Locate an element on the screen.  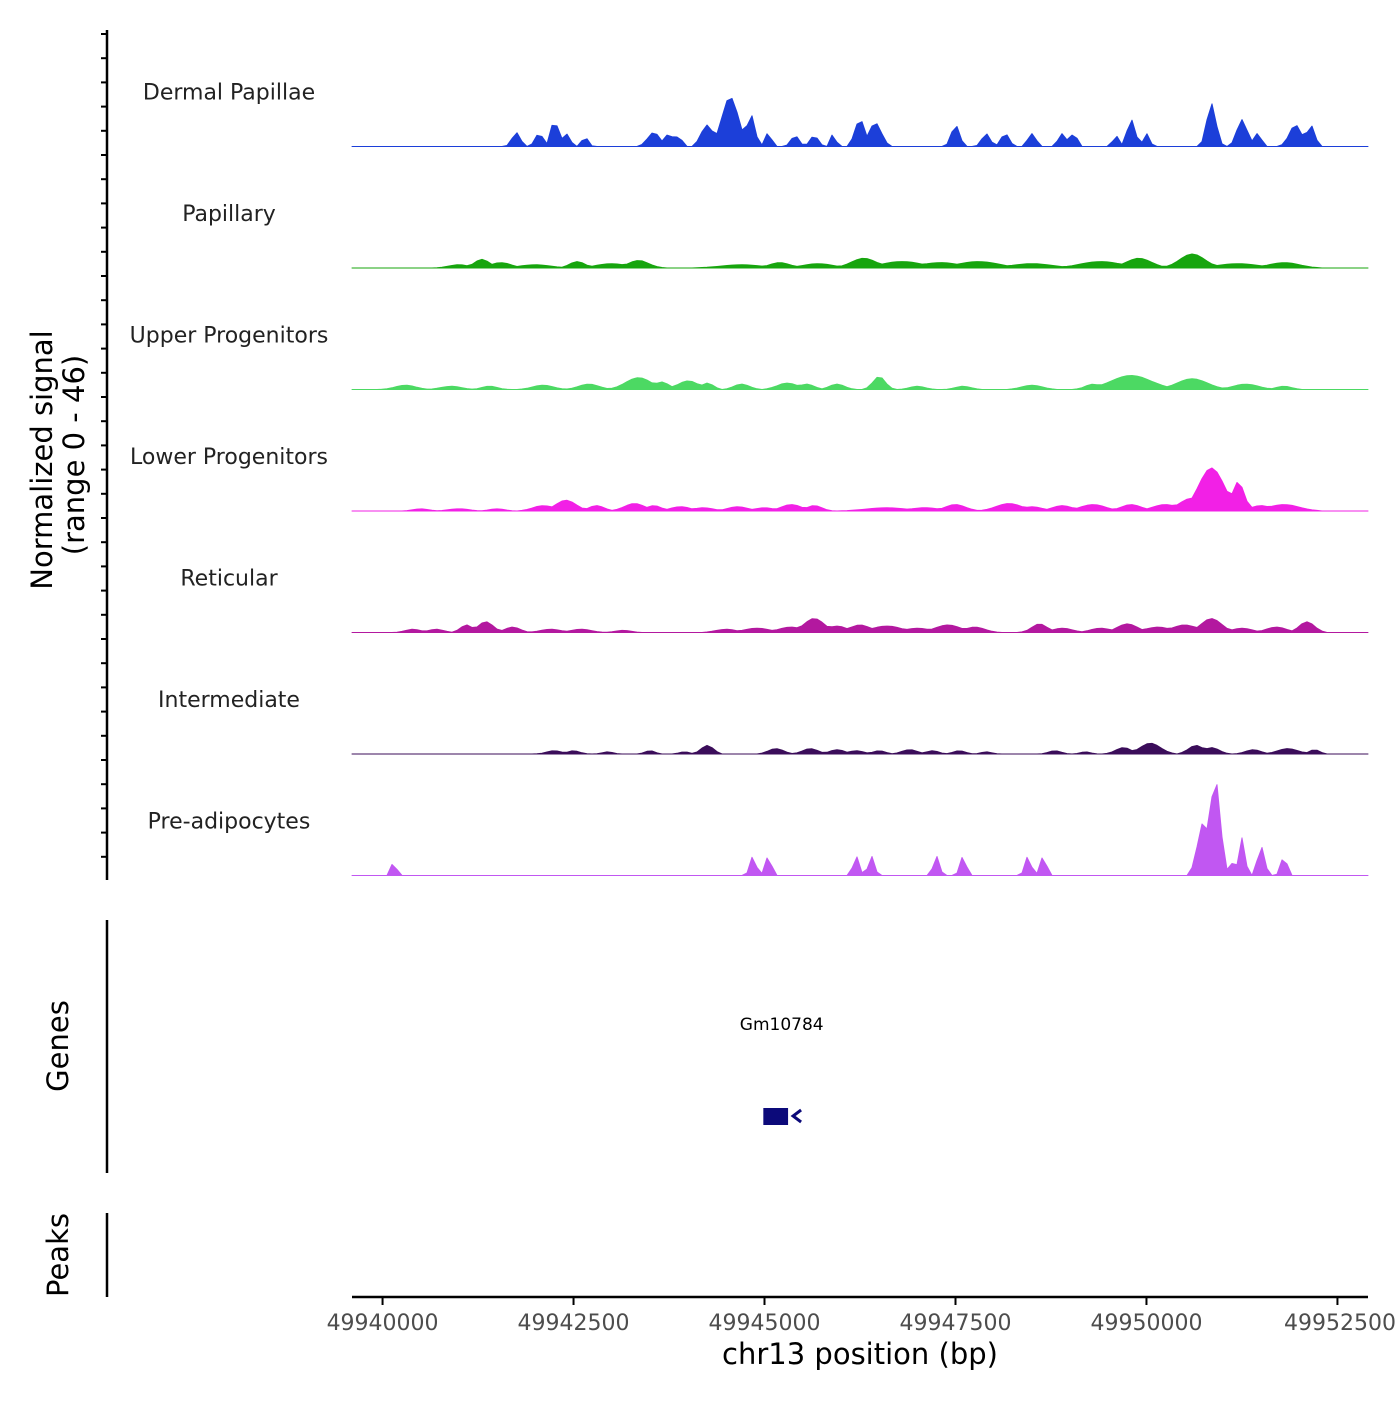
track-label: Lower Progenitors is located at coordinates (229, 457).